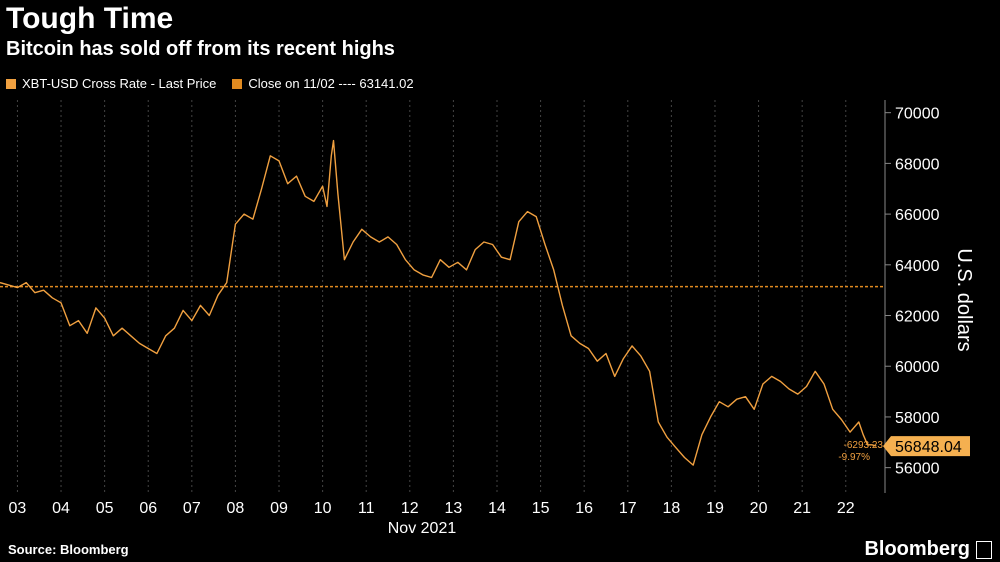  I want to click on x-tick-label: 18, so click(671, 508).